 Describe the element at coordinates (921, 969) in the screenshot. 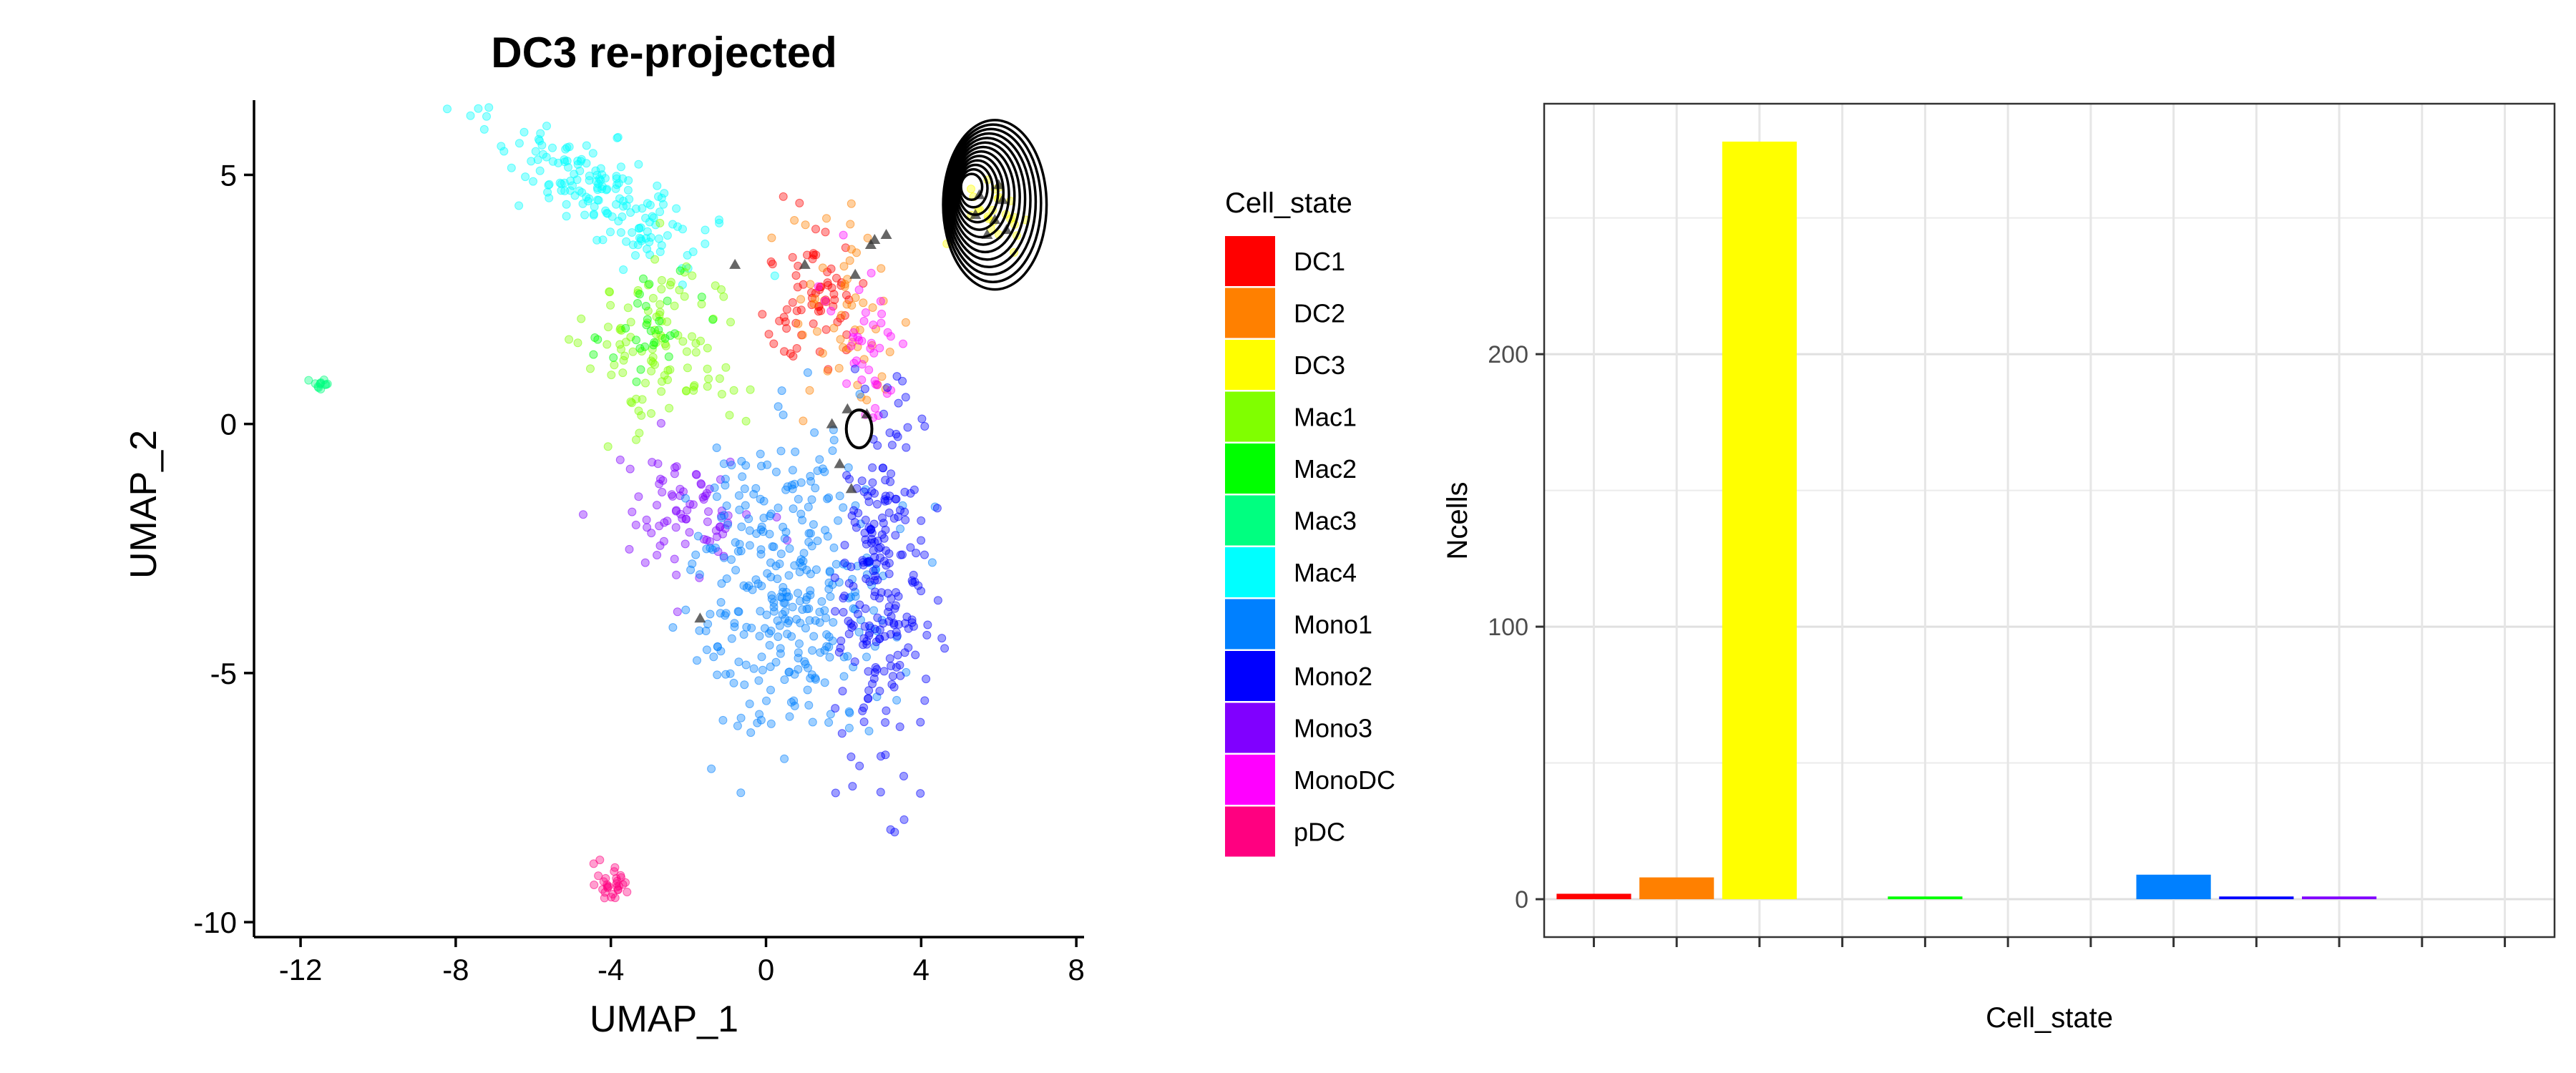

I see `umap-x-tick-label: 4` at that location.